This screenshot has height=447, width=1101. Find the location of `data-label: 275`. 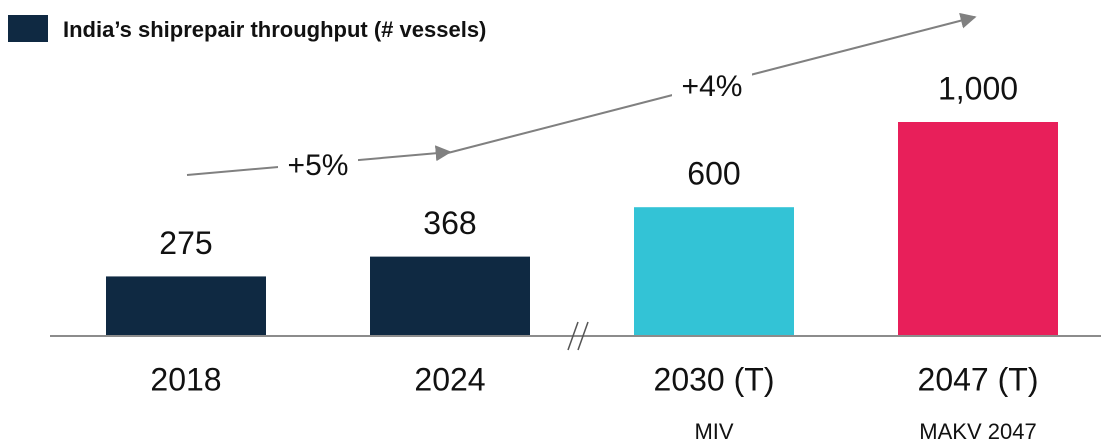

data-label: 275 is located at coordinates (185, 243).